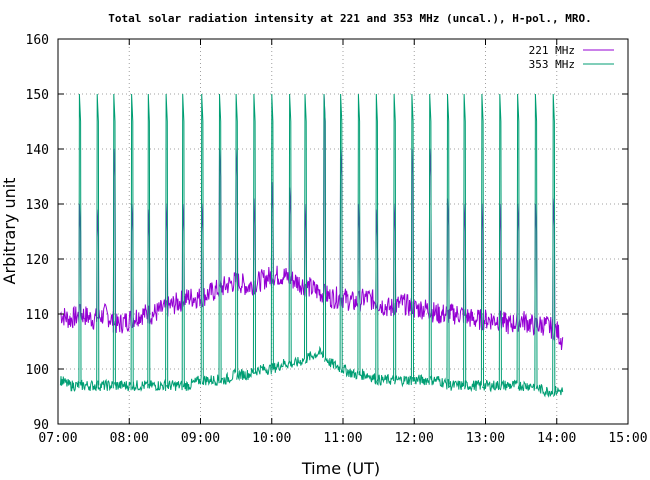  What do you see at coordinates (37, 260) in the screenshot?
I see `y-tick-label: 120` at bounding box center [37, 260].